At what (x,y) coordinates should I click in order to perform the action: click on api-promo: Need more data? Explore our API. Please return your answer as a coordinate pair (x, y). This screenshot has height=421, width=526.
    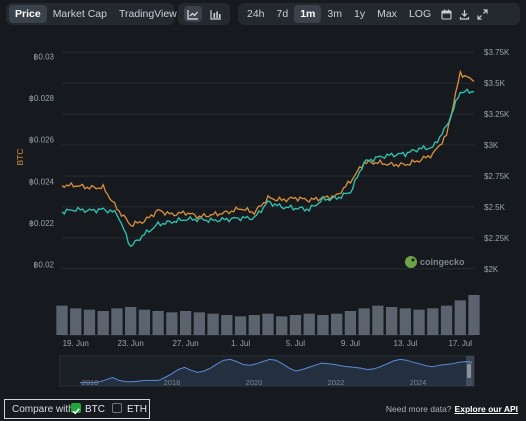
    Looking at the image, I should click on (452, 409).